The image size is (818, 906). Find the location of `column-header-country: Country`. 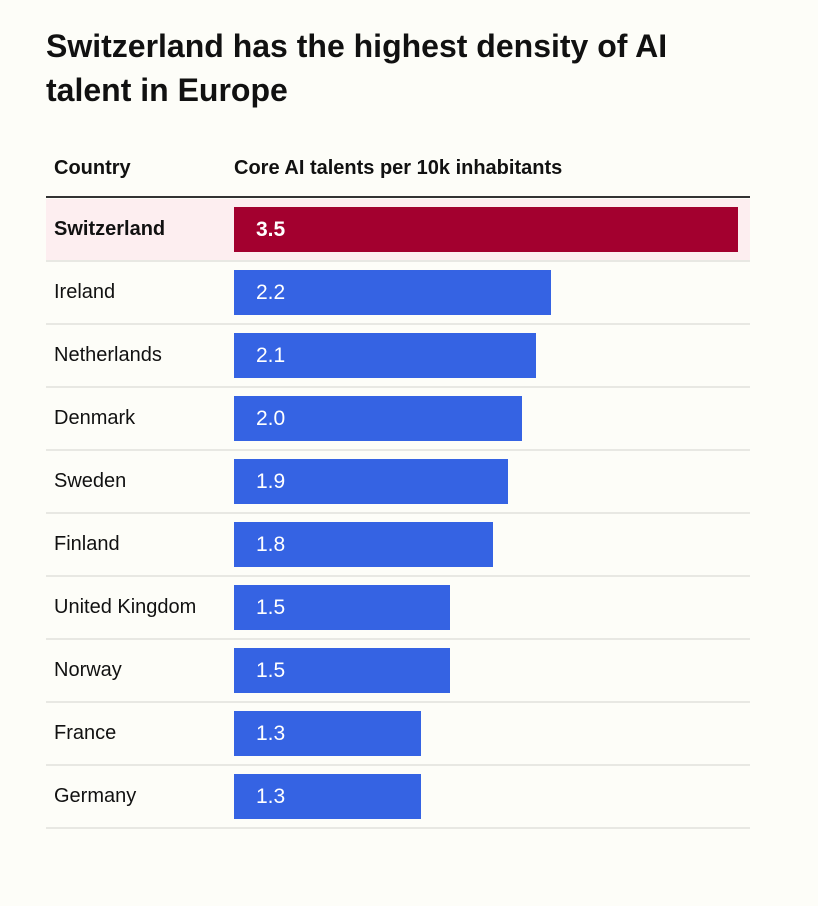

column-header-country: Country is located at coordinates (92, 168).